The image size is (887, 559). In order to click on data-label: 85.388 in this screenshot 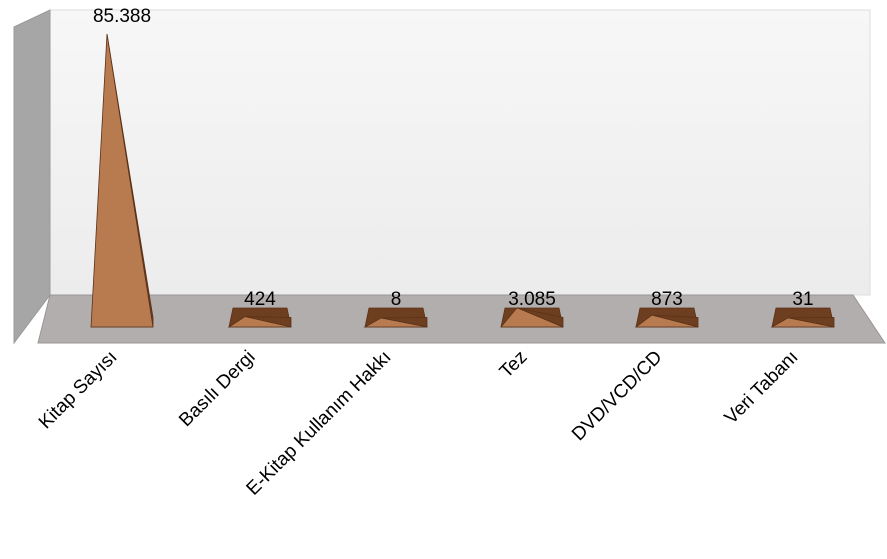, I will do `click(122, 16)`.